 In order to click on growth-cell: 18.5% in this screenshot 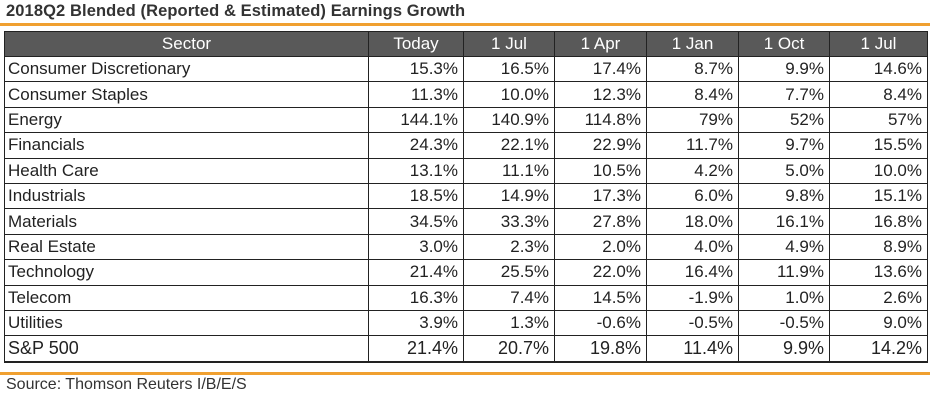, I will do `click(416, 196)`.